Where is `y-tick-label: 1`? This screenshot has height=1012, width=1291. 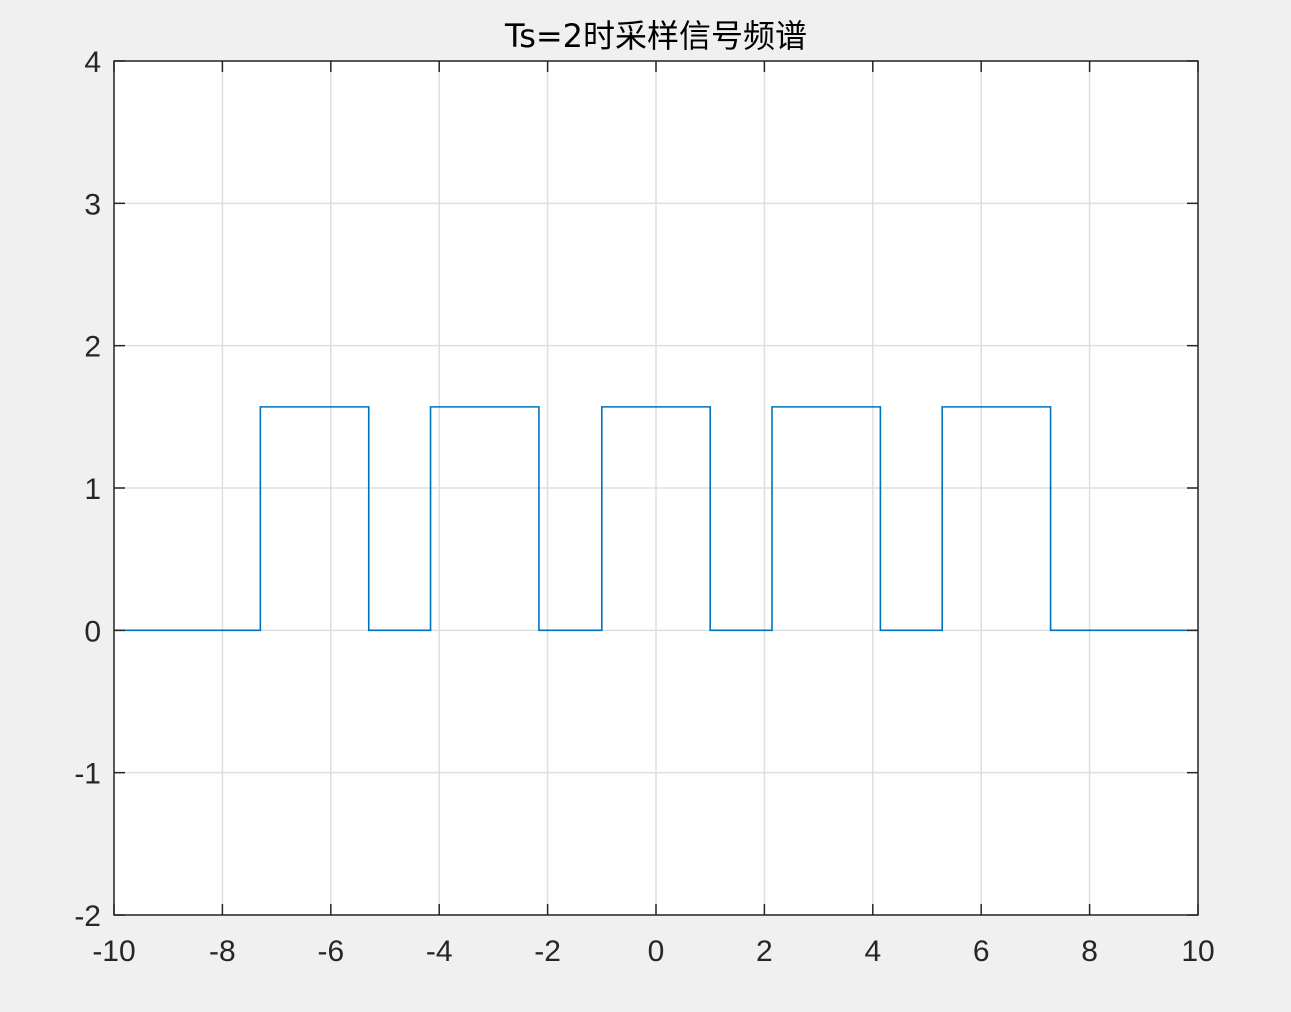 y-tick-label: 1 is located at coordinates (92, 489).